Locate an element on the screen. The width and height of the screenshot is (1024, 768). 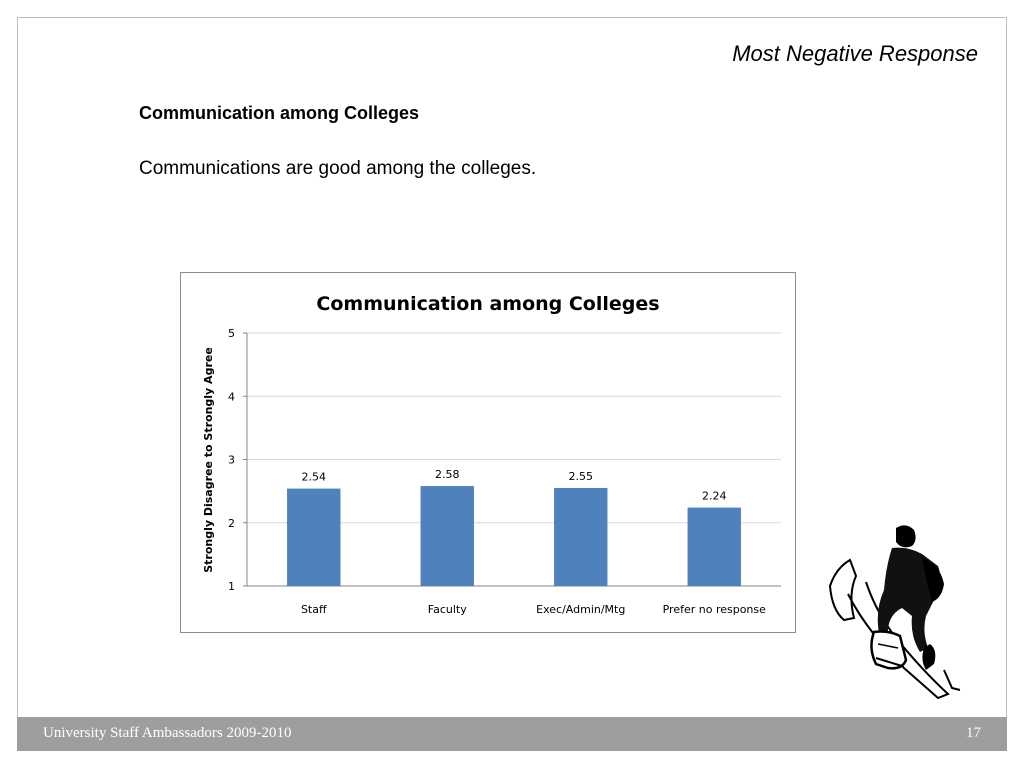
category-label: Staff is located at coordinates (314, 609).